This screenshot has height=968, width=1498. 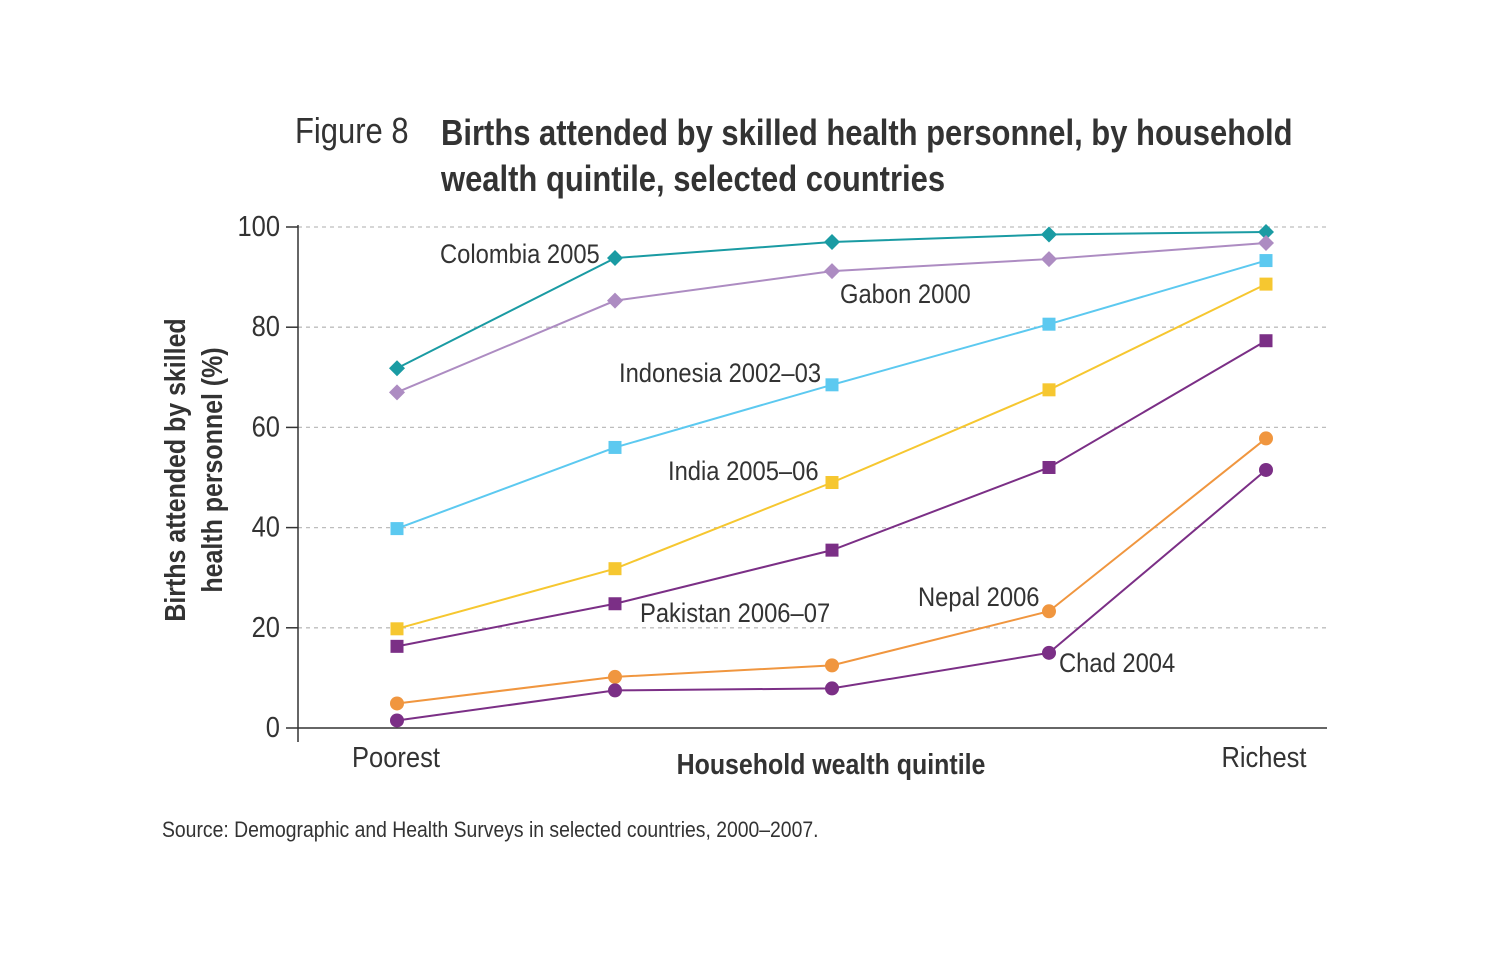 What do you see at coordinates (1117, 664) in the screenshot?
I see `series-label: Chad 2004` at bounding box center [1117, 664].